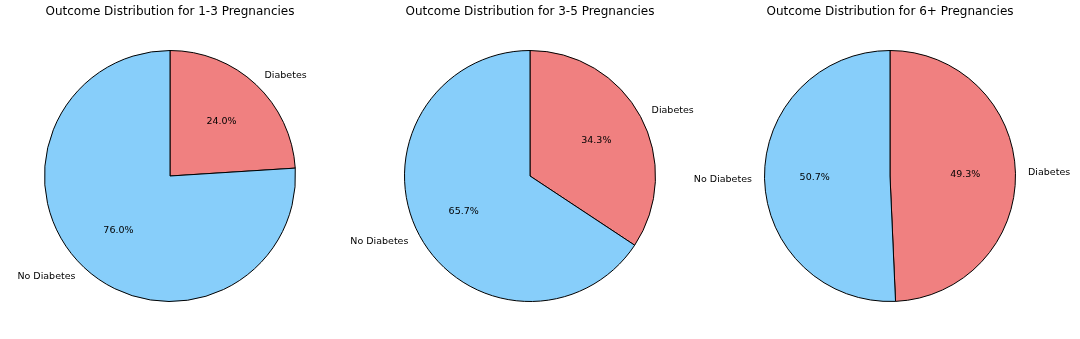 This screenshot has height=339, width=1080. Describe the element at coordinates (170, 11) in the screenshot. I see `chart-title: Outcome Distribution for 1-3 Pregnancies` at that location.